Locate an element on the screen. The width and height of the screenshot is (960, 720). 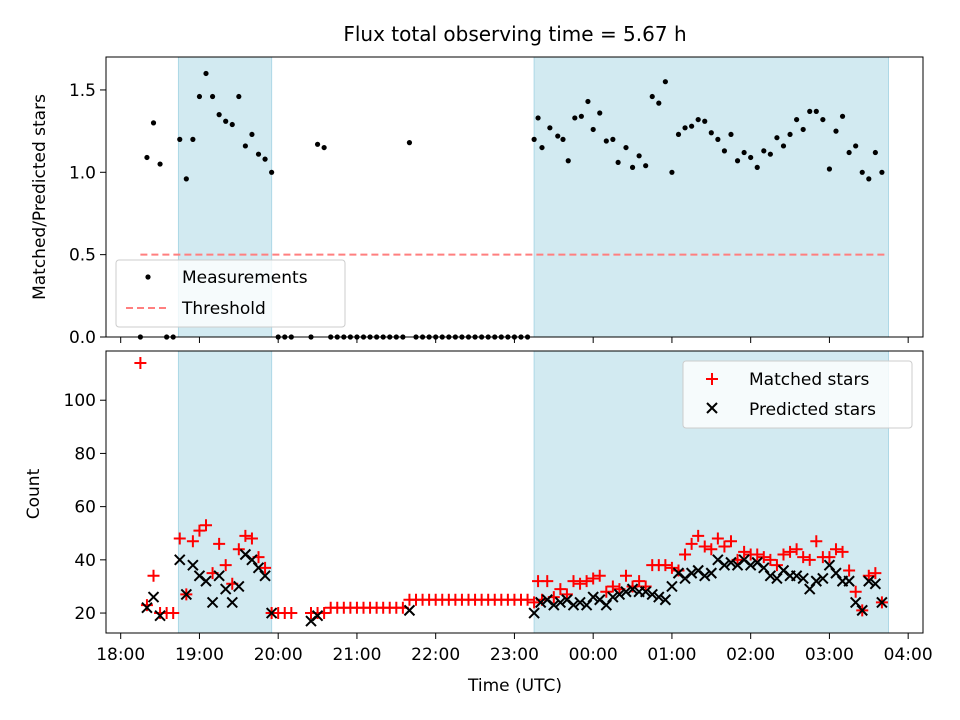
x-tick-label: 19:00 is located at coordinates (199, 655).